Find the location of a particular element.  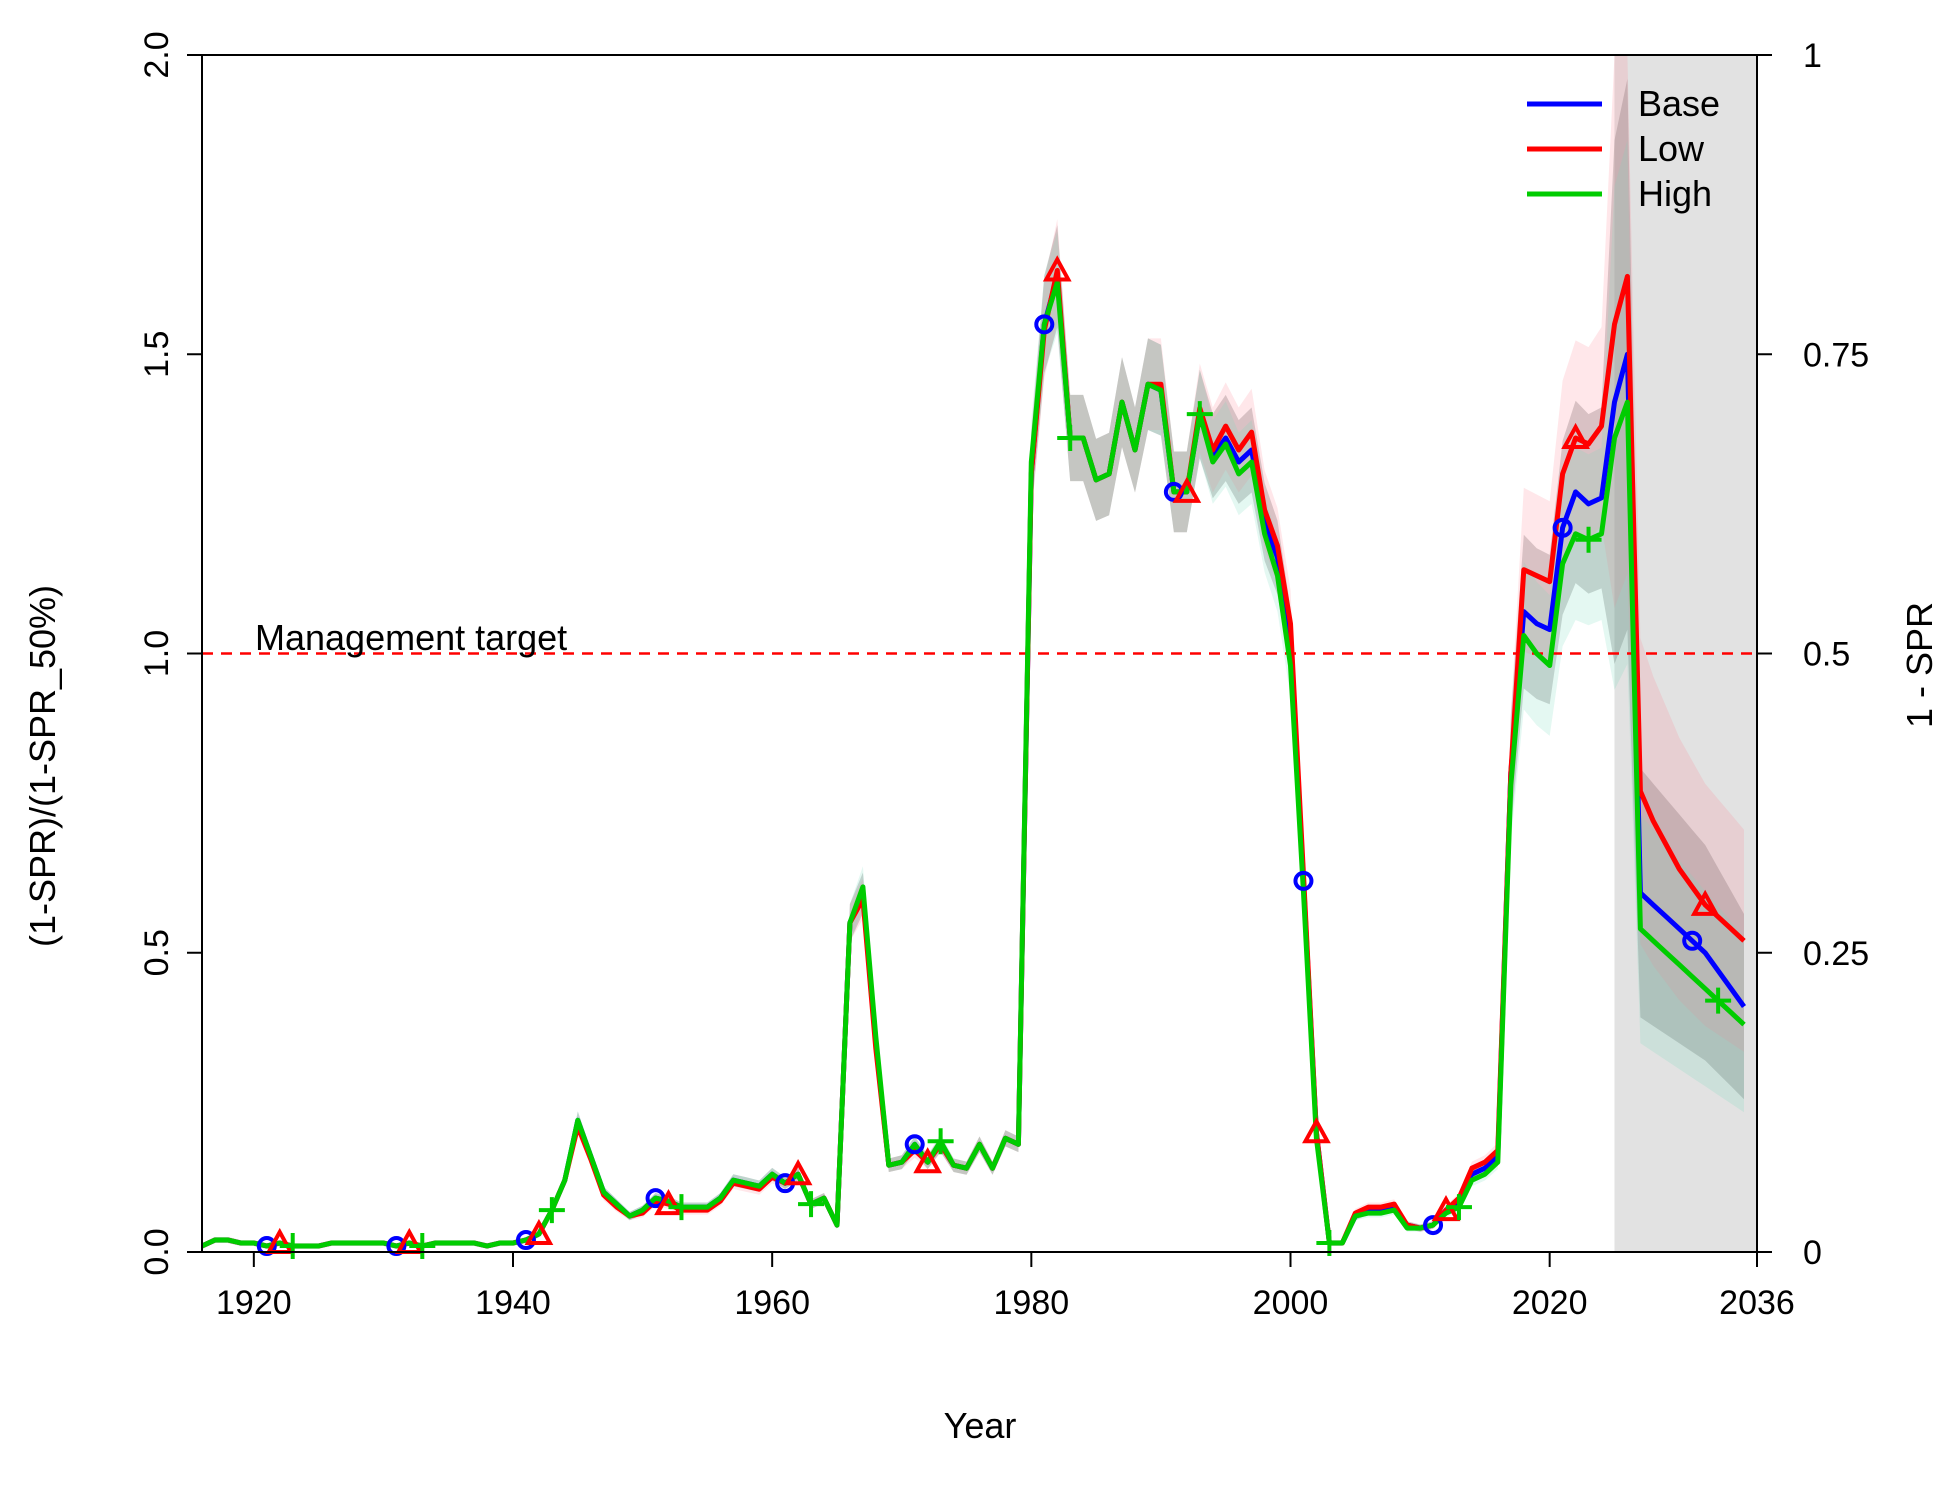

y-tick-label-2.0: 2.0 is located at coordinates (157, 54).